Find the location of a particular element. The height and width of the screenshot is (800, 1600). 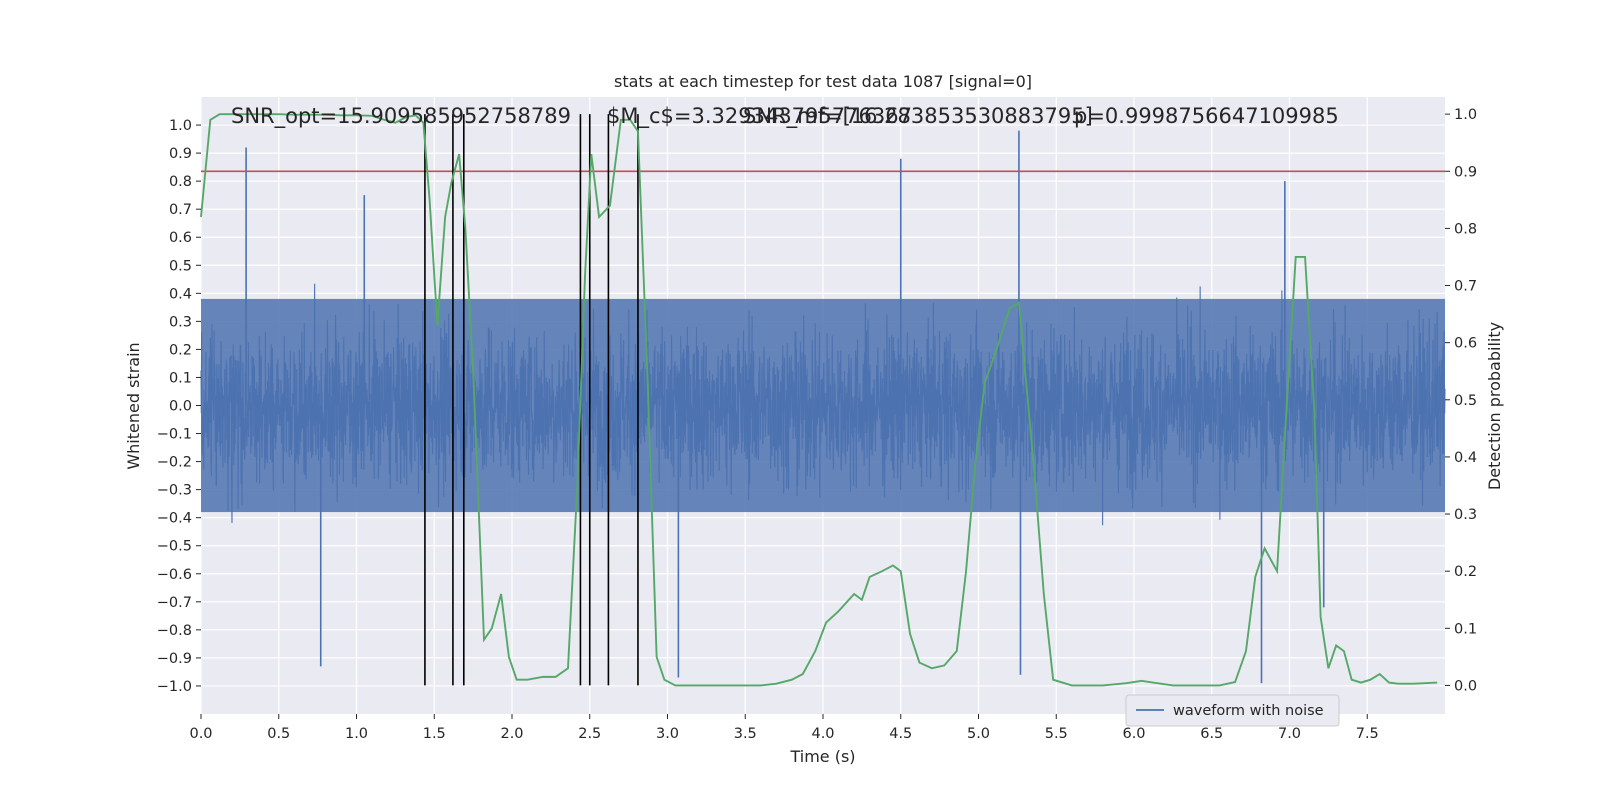

y-axis-label-right: Detection probability is located at coordinates (1494, 406).